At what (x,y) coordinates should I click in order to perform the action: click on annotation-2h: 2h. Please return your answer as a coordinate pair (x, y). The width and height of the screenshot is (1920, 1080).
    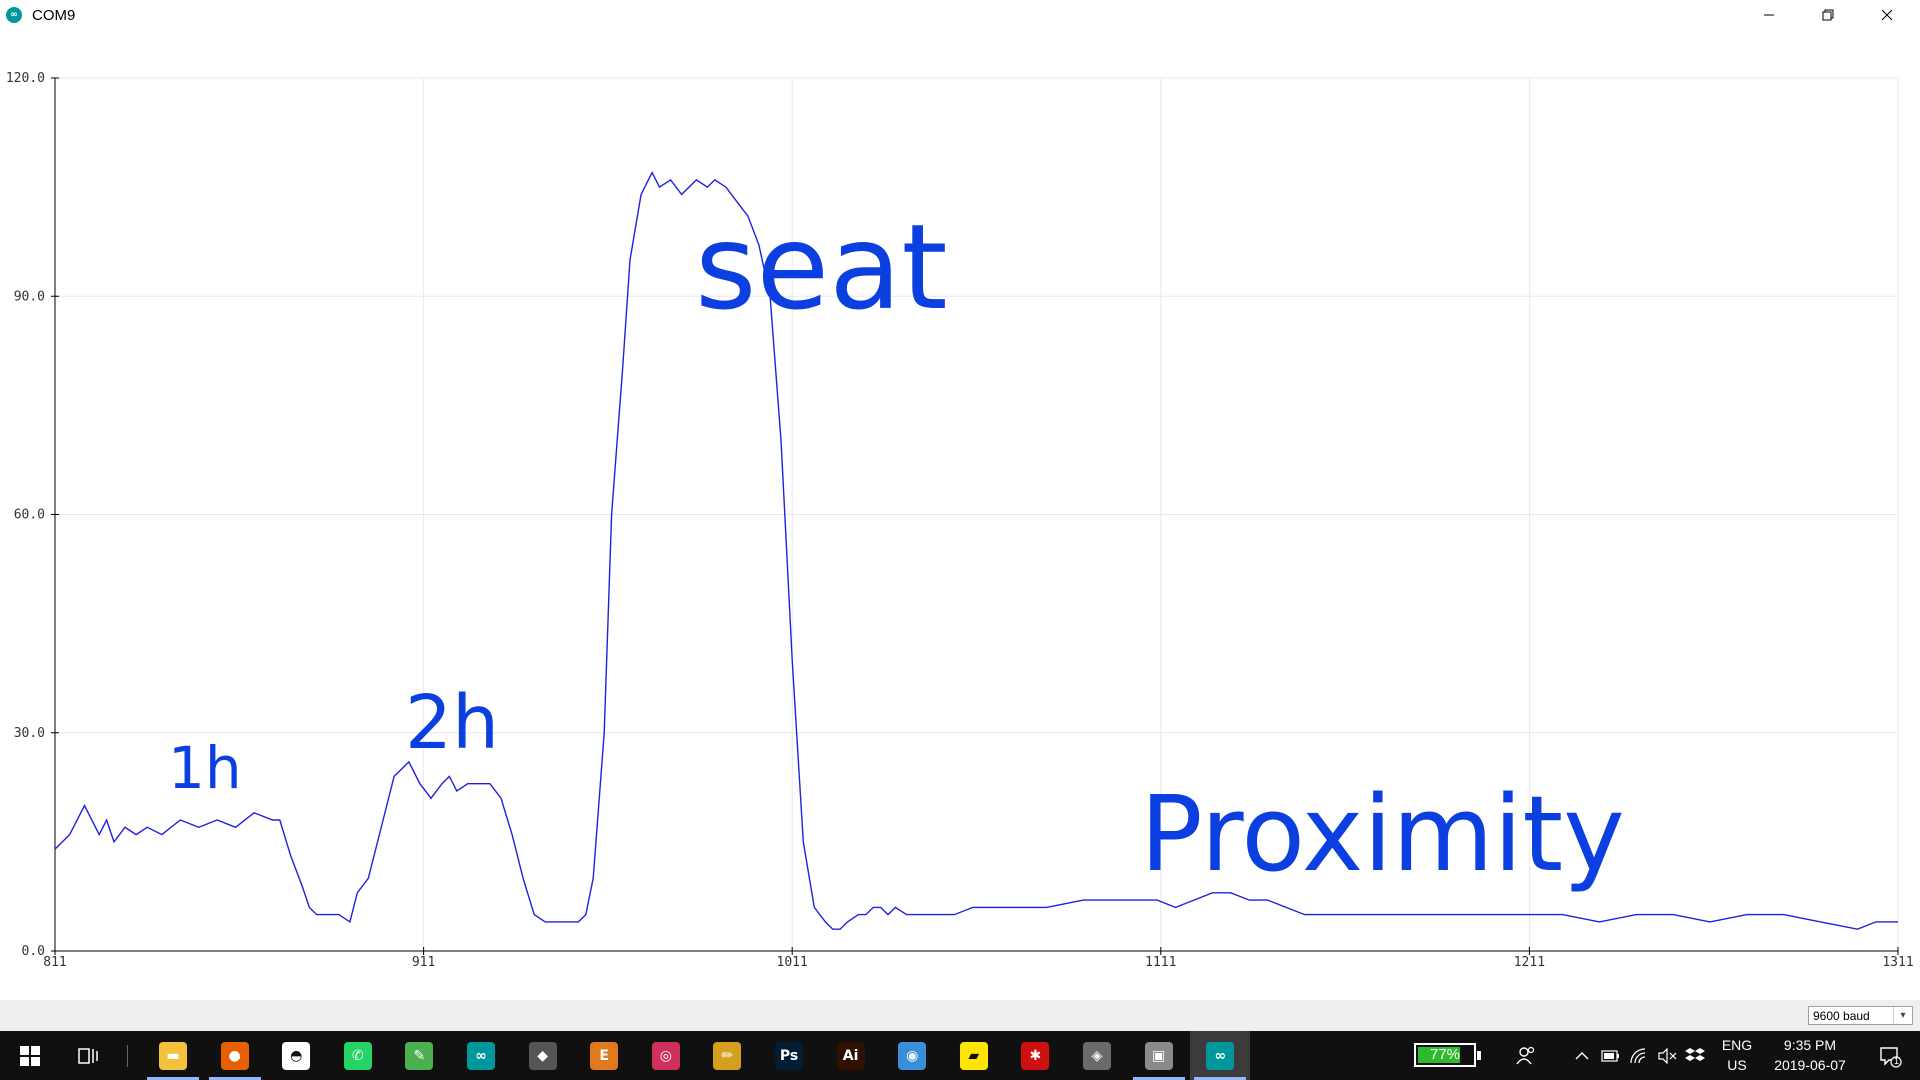
    Looking at the image, I should click on (452, 723).